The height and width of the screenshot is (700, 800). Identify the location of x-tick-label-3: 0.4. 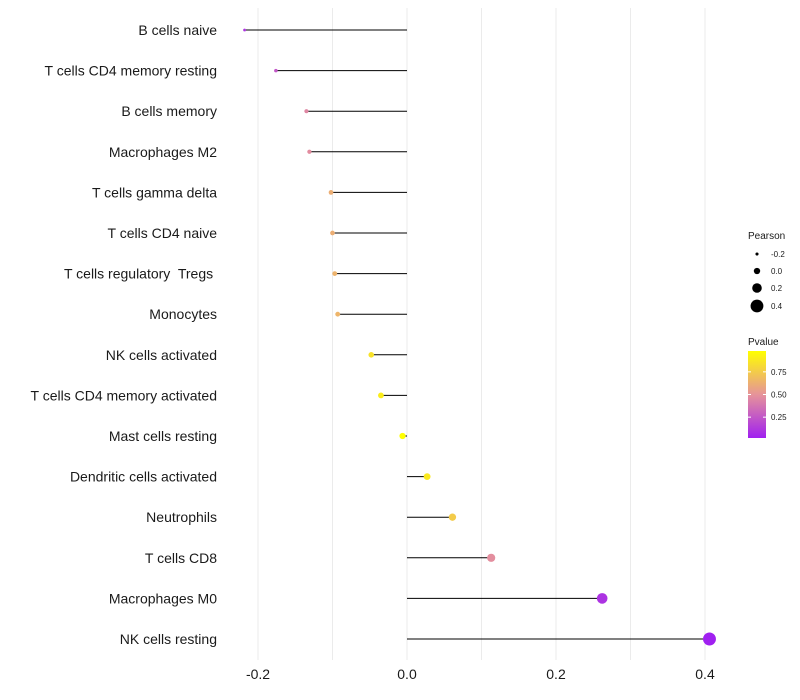
(705, 674).